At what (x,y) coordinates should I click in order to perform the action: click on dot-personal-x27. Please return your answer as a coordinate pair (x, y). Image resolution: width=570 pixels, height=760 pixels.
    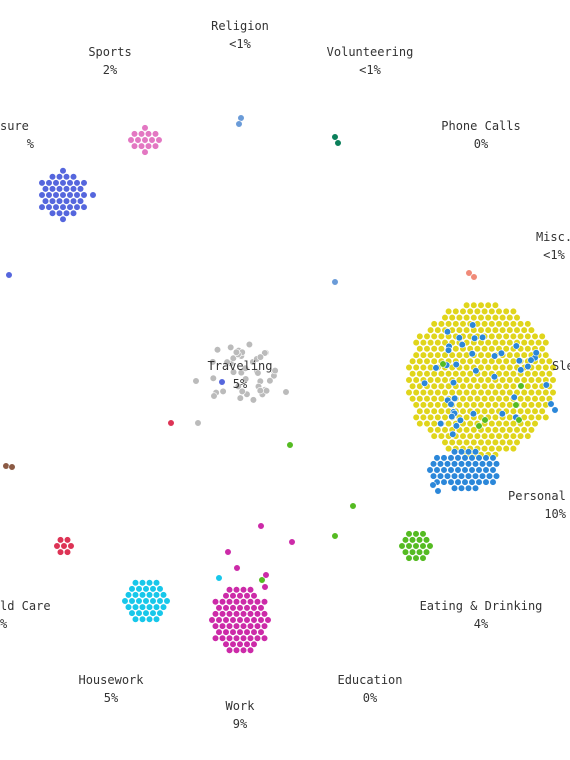
    Looking at the image, I should click on (453, 383).